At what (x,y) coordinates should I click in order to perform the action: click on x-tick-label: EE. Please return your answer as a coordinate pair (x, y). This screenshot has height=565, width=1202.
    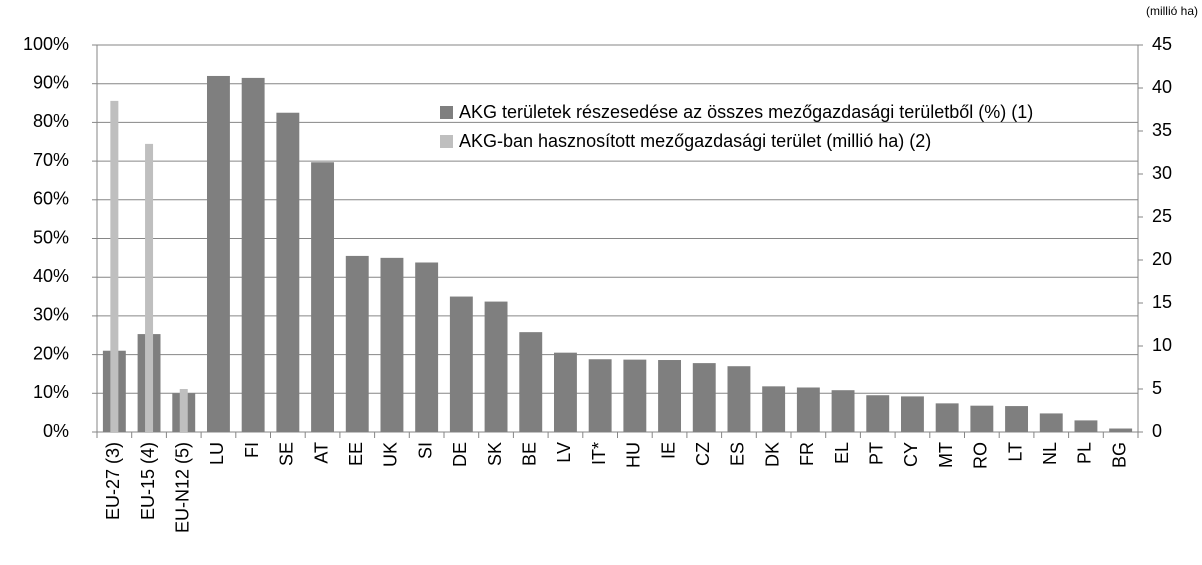
    Looking at the image, I should click on (356, 454).